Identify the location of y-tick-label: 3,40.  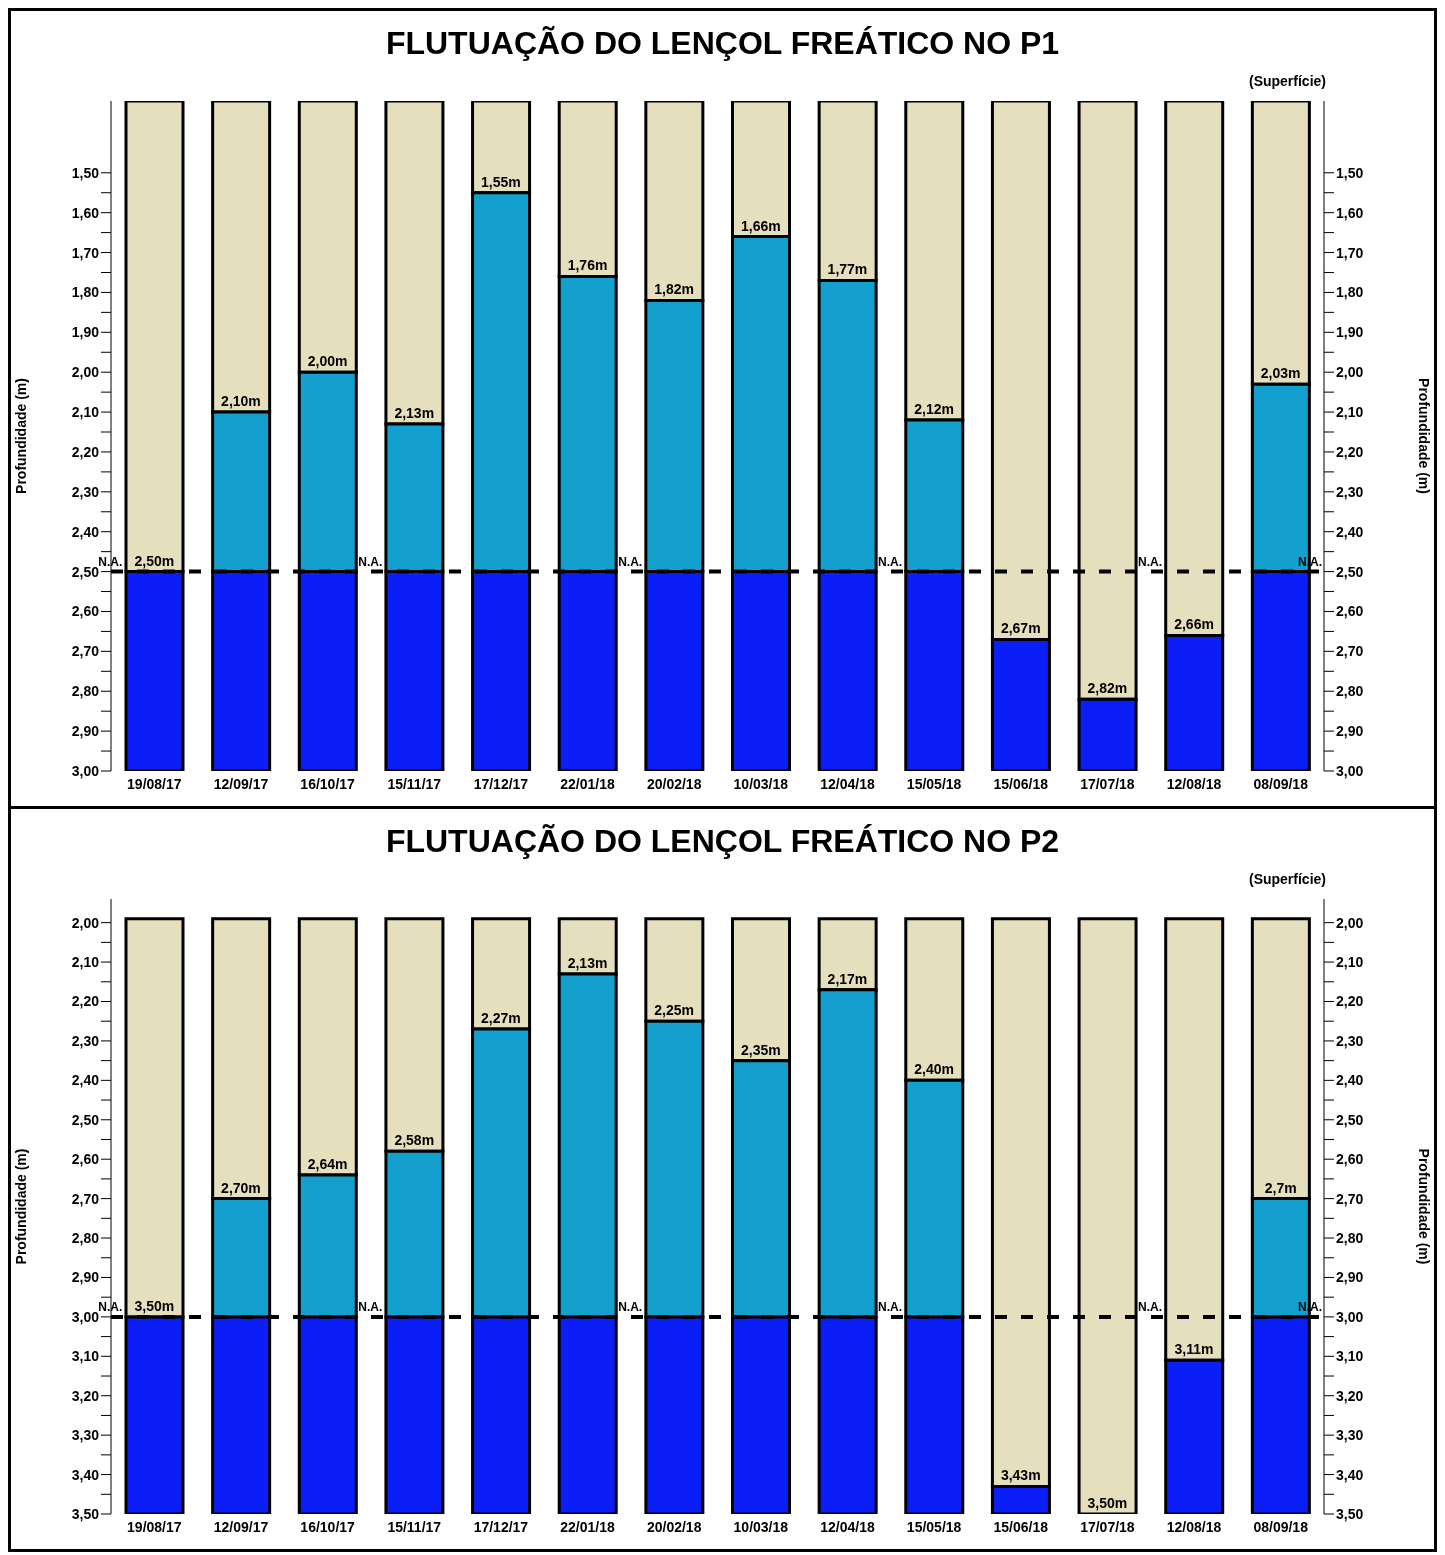
(85, 1474).